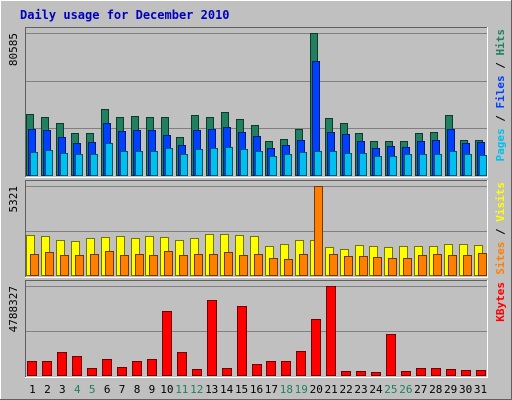 This screenshot has height=400, width=512. I want to click on day-label: 21, so click(331, 389).